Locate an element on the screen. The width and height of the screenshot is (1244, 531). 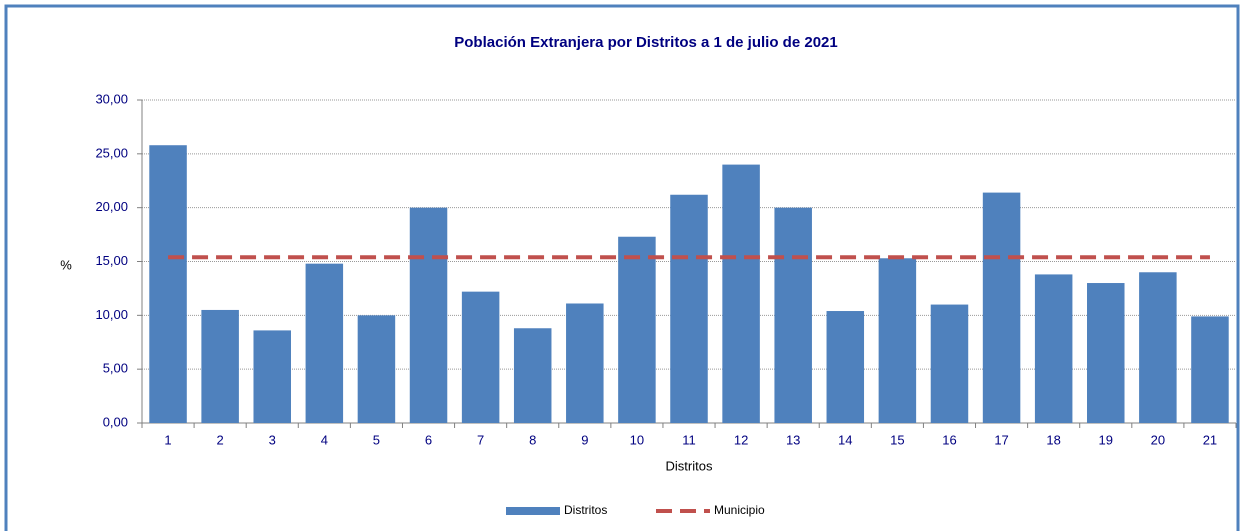
x-tick-label: 19 is located at coordinates (1106, 439).